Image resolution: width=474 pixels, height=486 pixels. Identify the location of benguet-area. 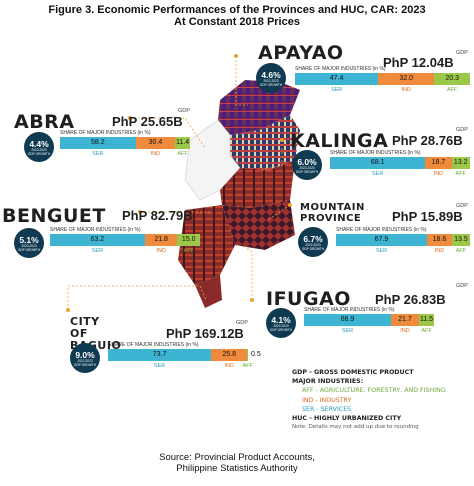
(206, 245).